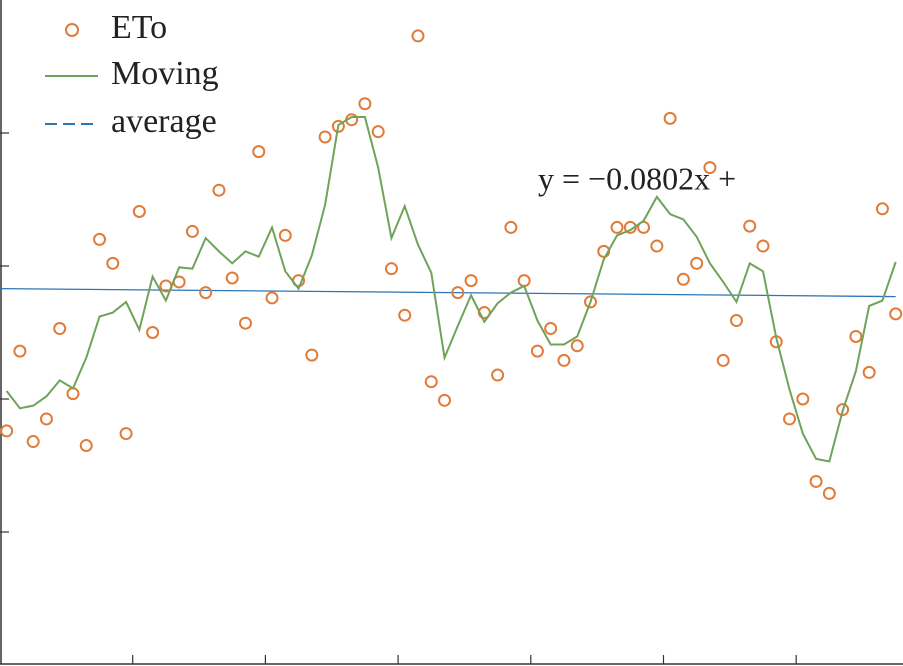 This screenshot has width=903, height=666. Describe the element at coordinates (164, 121) in the screenshot. I see `legend-label: average` at that location.